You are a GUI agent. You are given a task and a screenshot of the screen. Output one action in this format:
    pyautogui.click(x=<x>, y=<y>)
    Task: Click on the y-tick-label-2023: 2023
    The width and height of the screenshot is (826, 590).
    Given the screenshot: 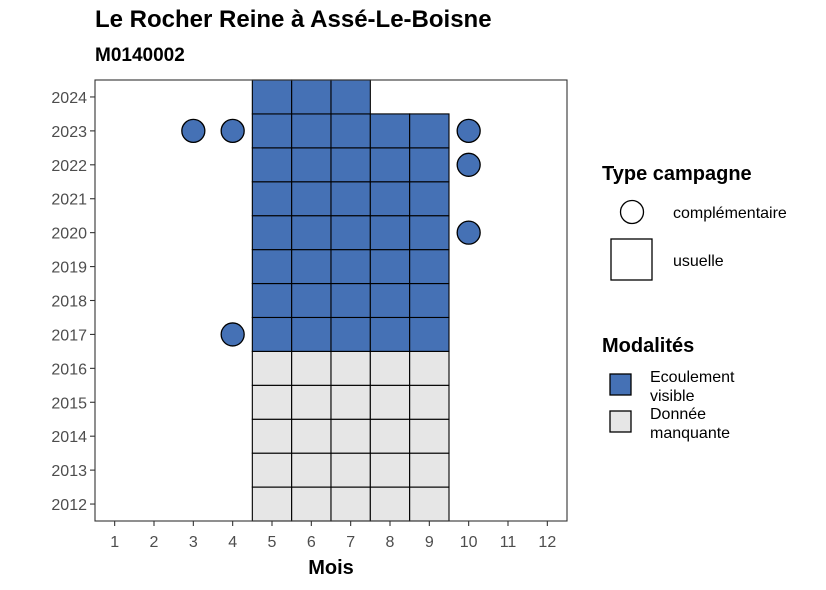 What is the action you would take?
    pyautogui.click(x=69, y=132)
    